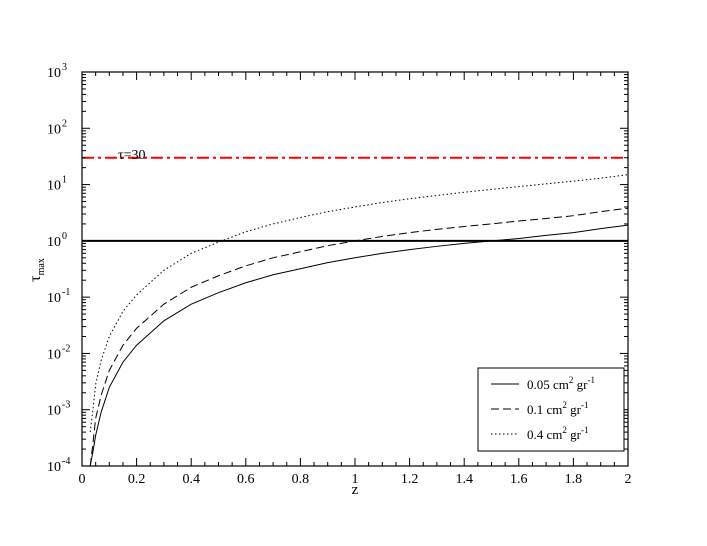 Image resolution: width=707 pixels, height=546 pixels. What do you see at coordinates (519, 479) in the screenshot?
I see `x-tick-label: 1.6` at bounding box center [519, 479].